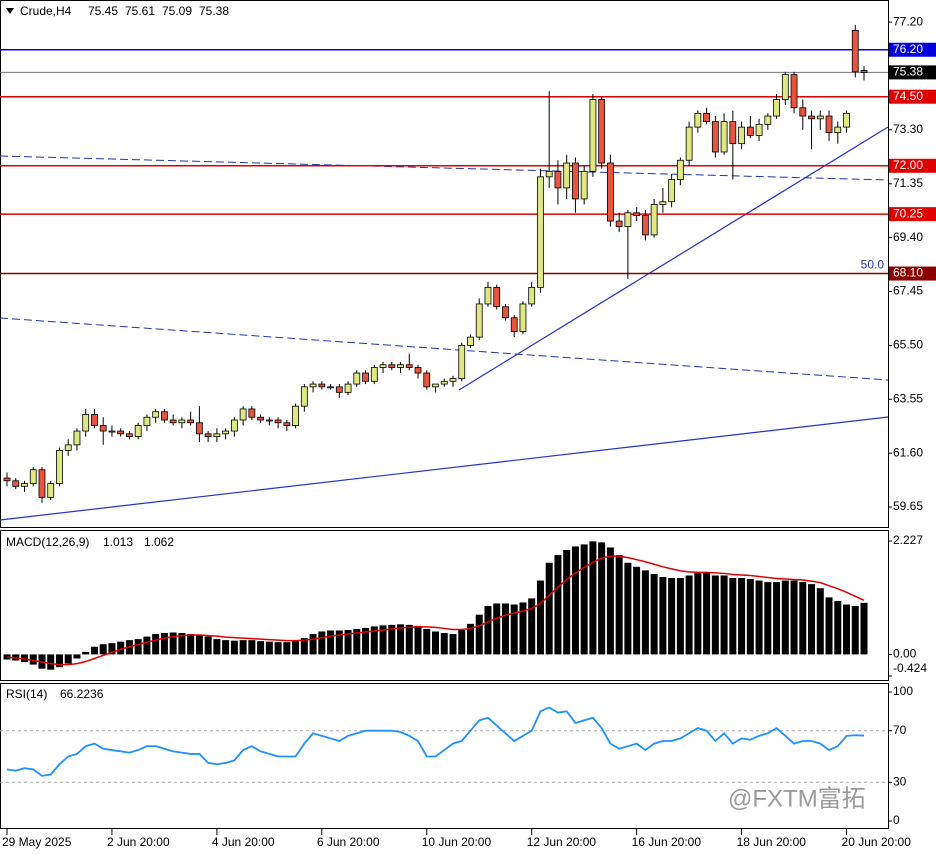 This screenshot has width=936, height=855. I want to click on level-label: 74.50, so click(908, 96).